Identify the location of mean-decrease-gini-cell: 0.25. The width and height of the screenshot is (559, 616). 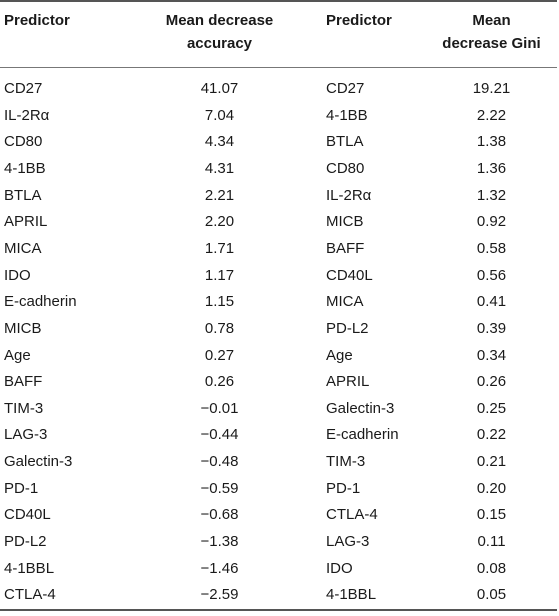
(491, 408).